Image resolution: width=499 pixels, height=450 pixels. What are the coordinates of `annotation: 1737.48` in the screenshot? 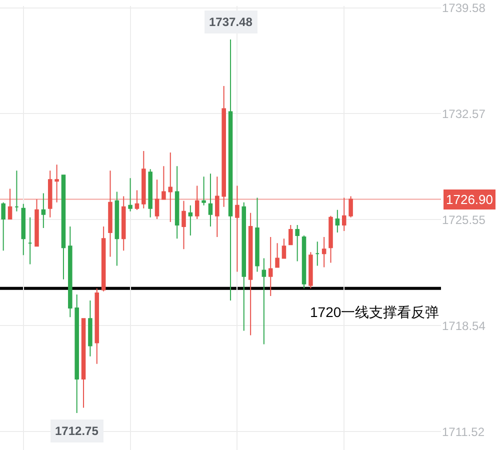 It's located at (231, 22).